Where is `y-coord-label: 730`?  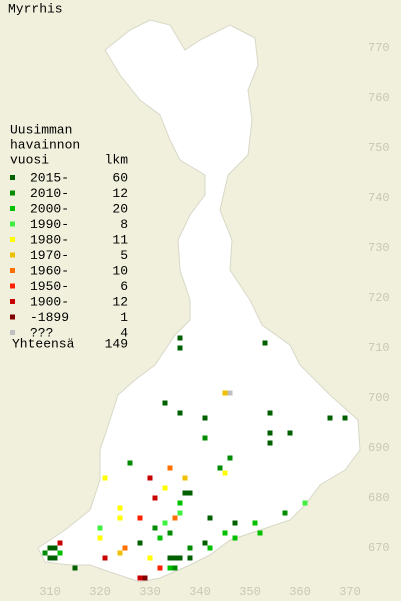 y-coord-label: 730 is located at coordinates (379, 248).